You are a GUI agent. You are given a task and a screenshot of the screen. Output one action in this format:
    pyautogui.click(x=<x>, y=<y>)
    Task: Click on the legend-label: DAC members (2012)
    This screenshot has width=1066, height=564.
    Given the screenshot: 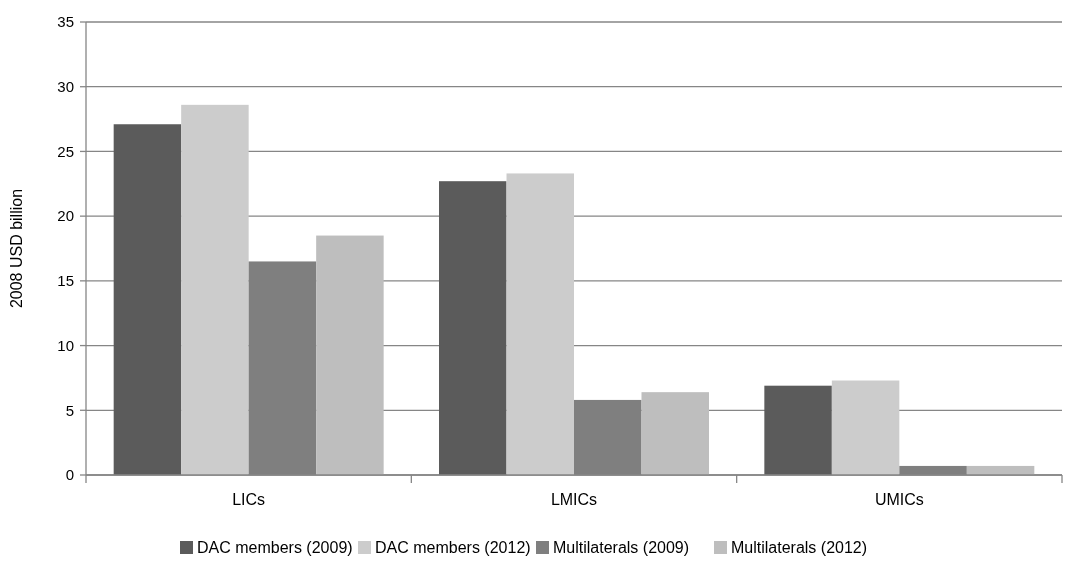 What is the action you would take?
    pyautogui.click(x=453, y=547)
    